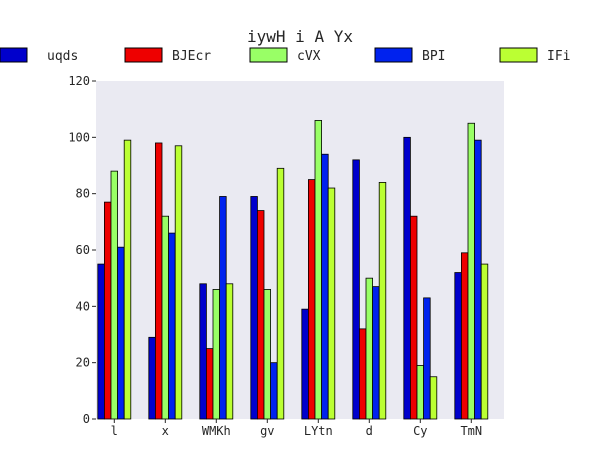  I want to click on bar-BJEcr-l, so click(108, 310).